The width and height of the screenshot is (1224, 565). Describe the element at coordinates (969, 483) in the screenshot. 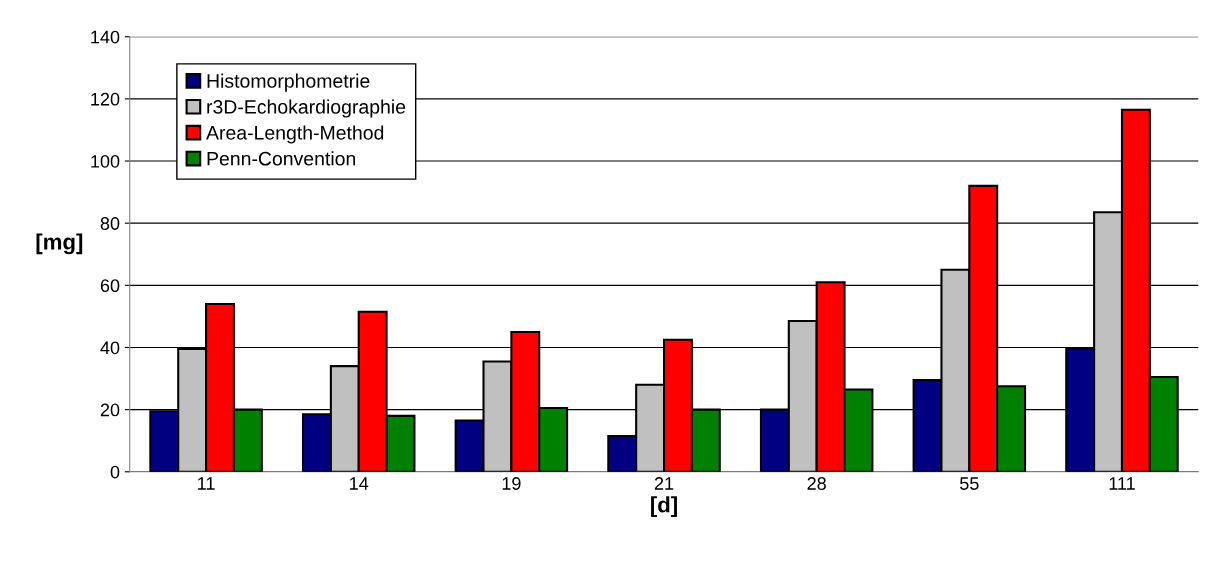

I see `x-tick-label: 55` at that location.